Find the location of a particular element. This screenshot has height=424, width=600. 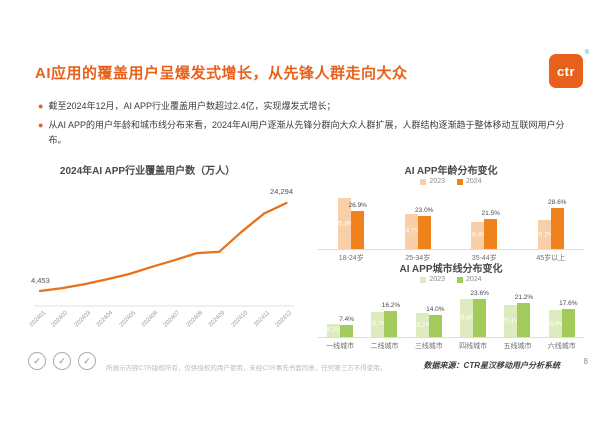

bar-2023: 15.2% is located at coordinates (422, 324).